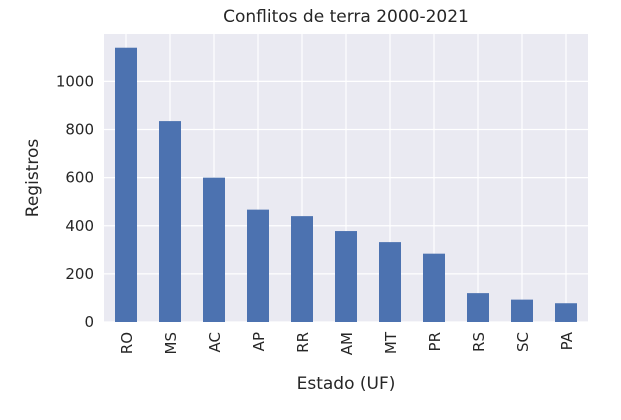 This screenshot has height=420, width=621. What do you see at coordinates (479, 342) in the screenshot?
I see `x-tick-label: RS` at bounding box center [479, 342].